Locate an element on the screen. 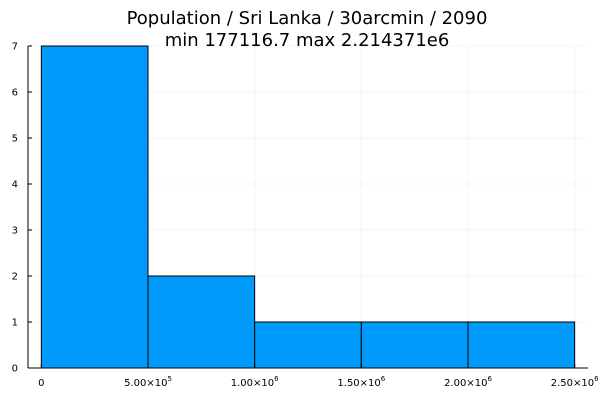 This screenshot has height=400, width=600. x-tick-label: 1.00×106 is located at coordinates (255, 382).